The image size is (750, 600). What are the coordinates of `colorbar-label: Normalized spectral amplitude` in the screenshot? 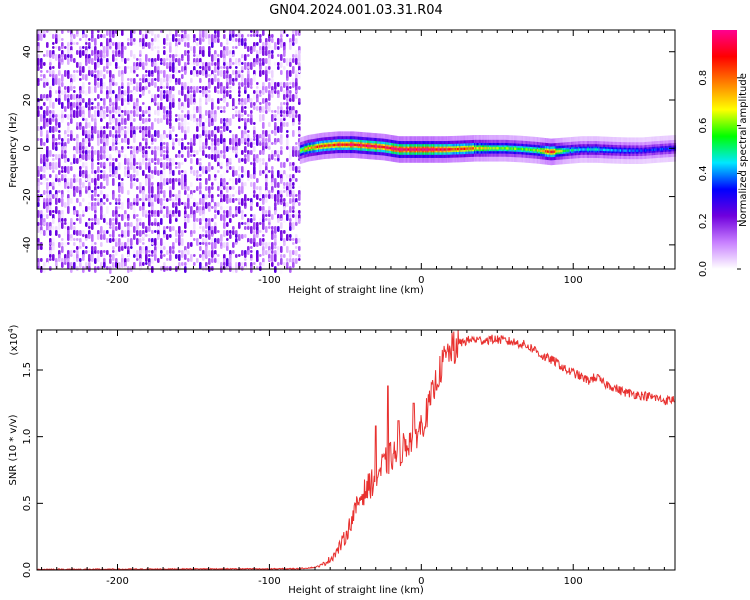 It's located at (743, 150).